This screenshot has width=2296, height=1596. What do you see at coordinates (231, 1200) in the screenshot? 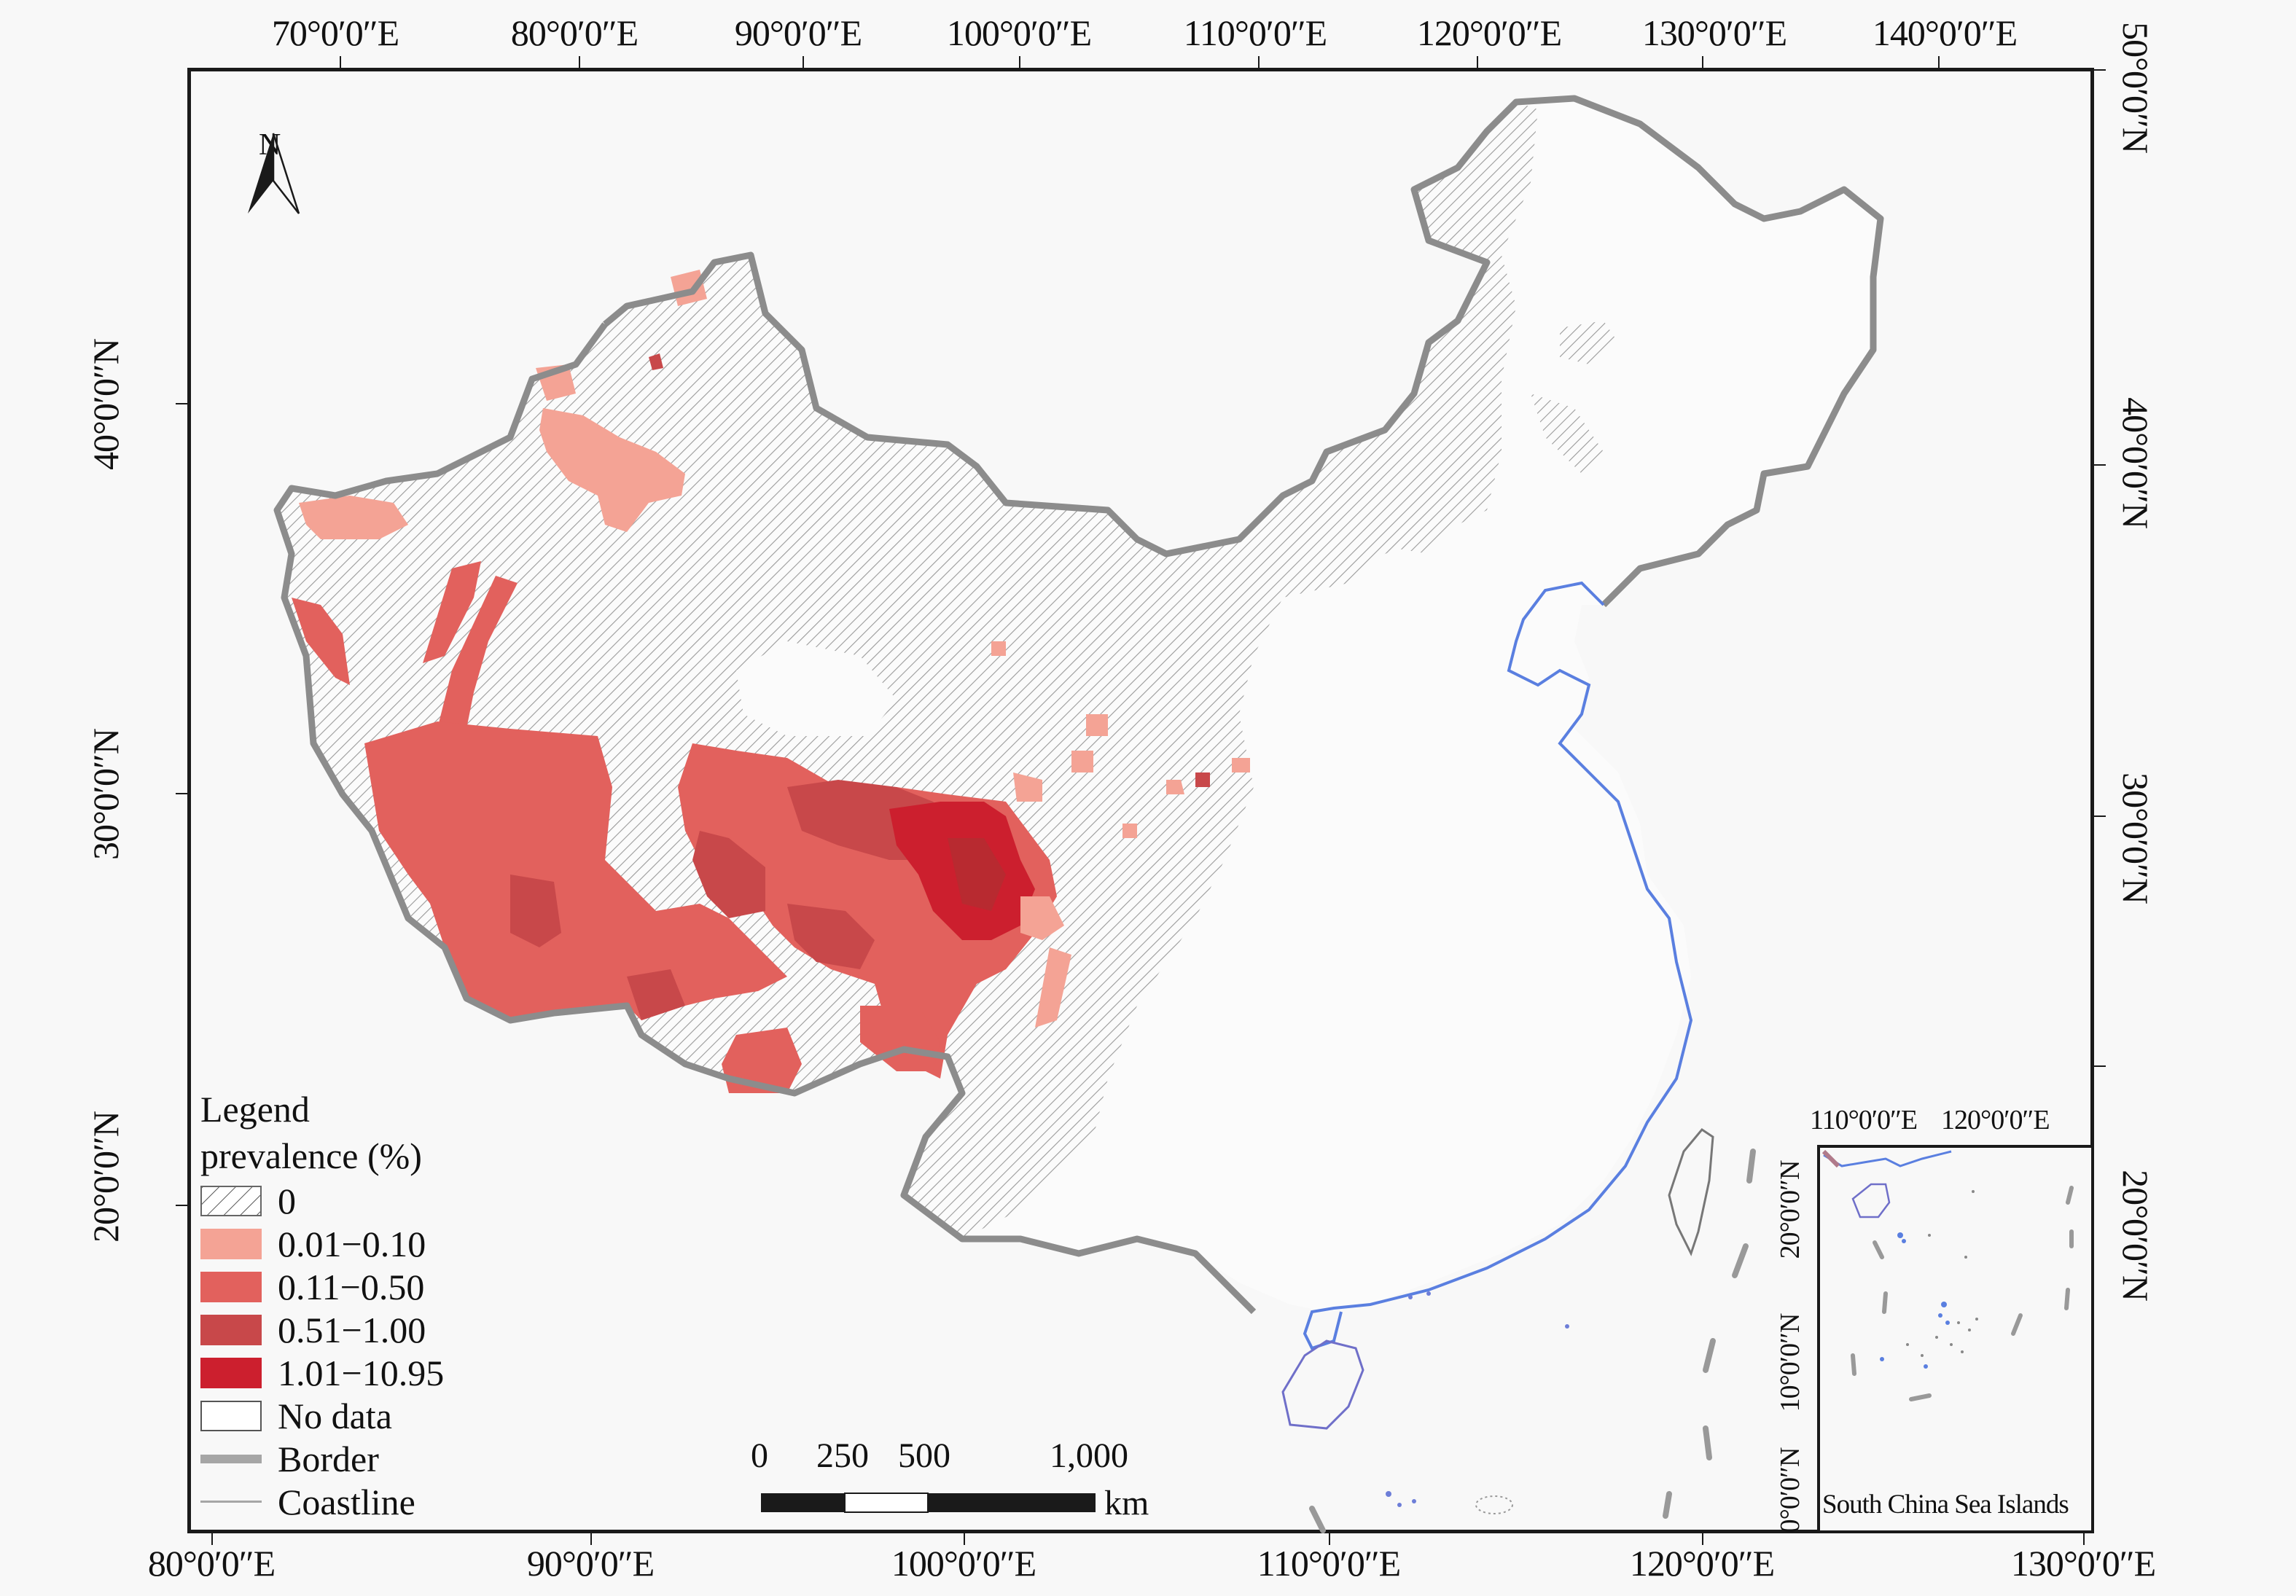
I see `hatch-swatch-icon` at bounding box center [231, 1200].